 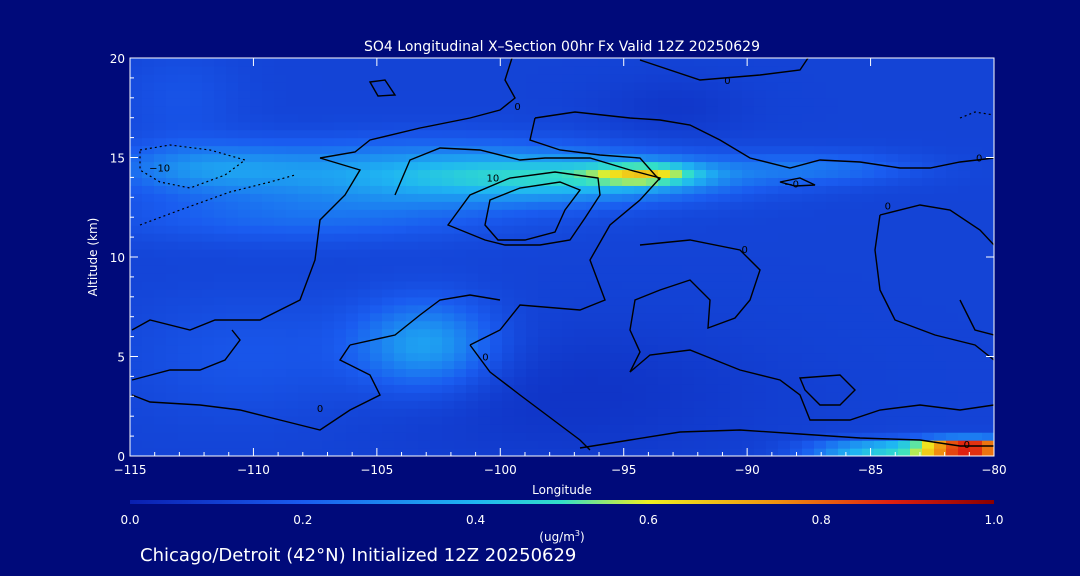 I want to click on contour-label: 0, so click(x=979, y=159).